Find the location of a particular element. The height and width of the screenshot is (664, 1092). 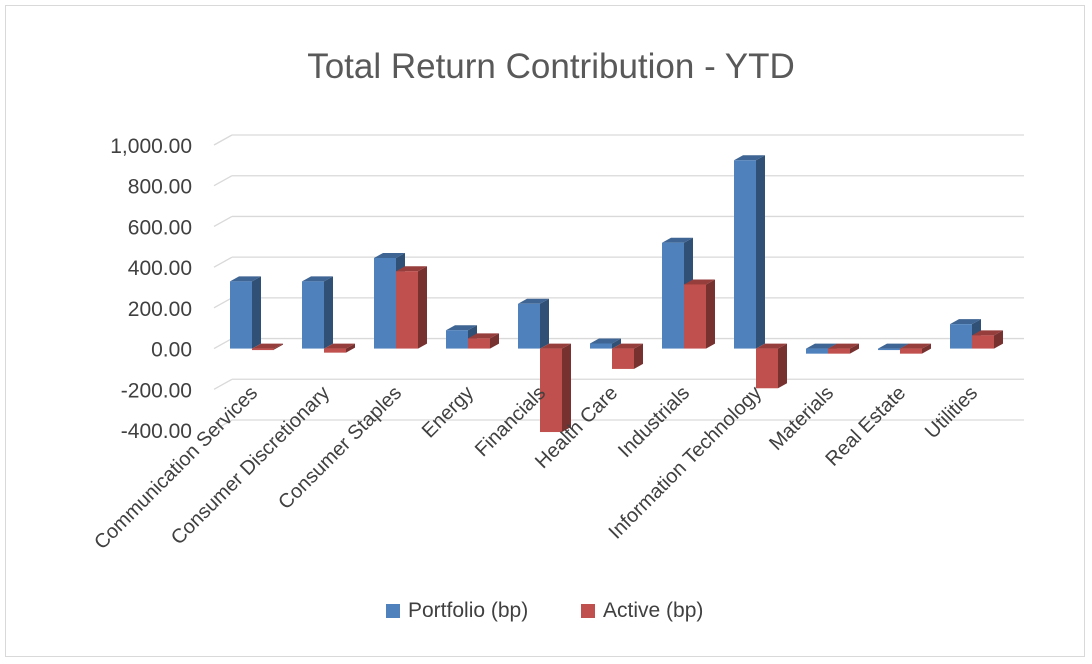

y-tick-label: -200.00 is located at coordinates (156, 390).